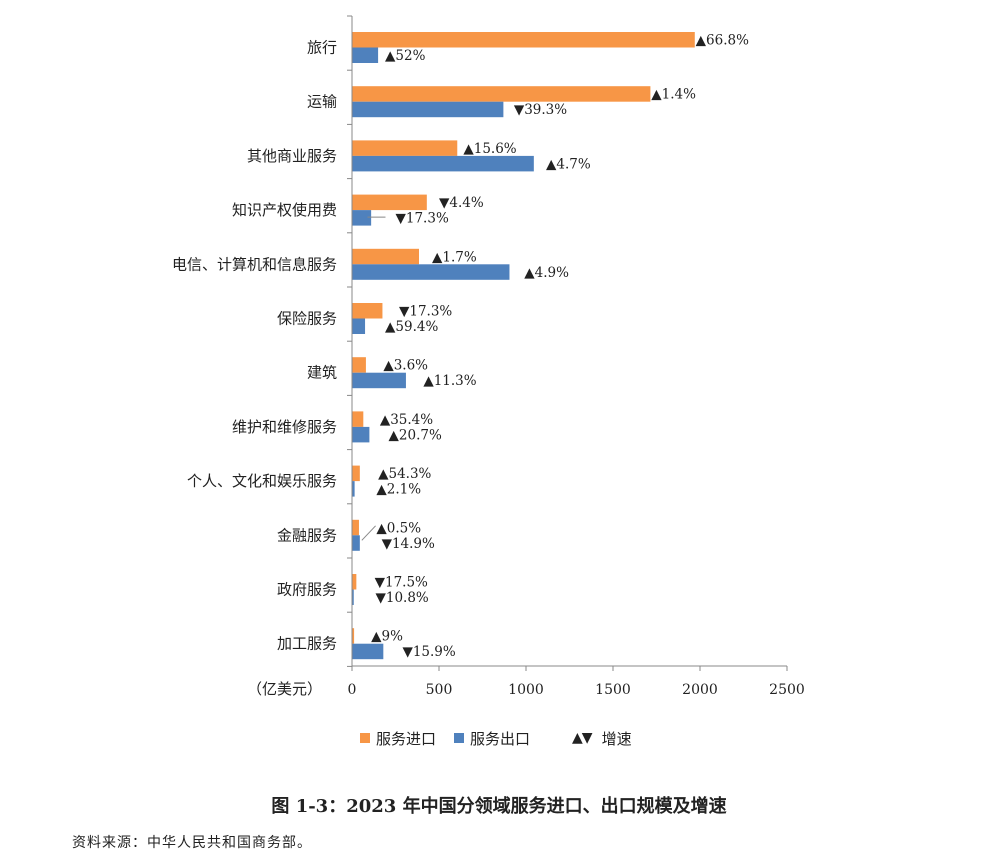 The width and height of the screenshot is (998, 864). Describe the element at coordinates (411, 327) in the screenshot. I see `export-growth-label: ▲59.4%` at that location.